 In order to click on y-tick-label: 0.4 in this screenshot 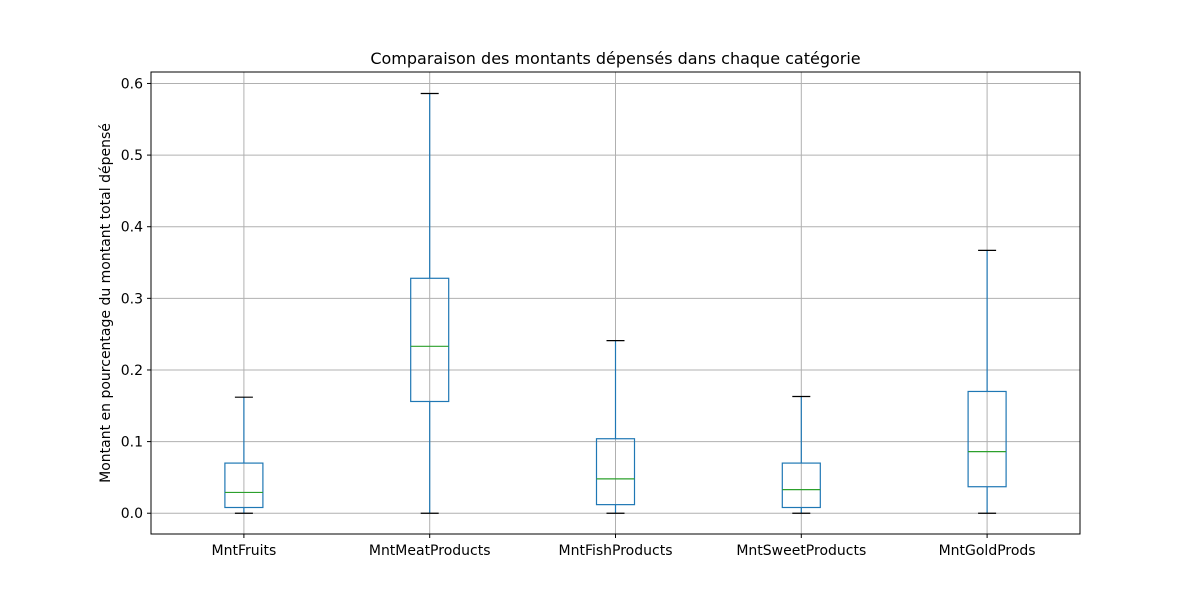, I will do `click(132, 228)`.